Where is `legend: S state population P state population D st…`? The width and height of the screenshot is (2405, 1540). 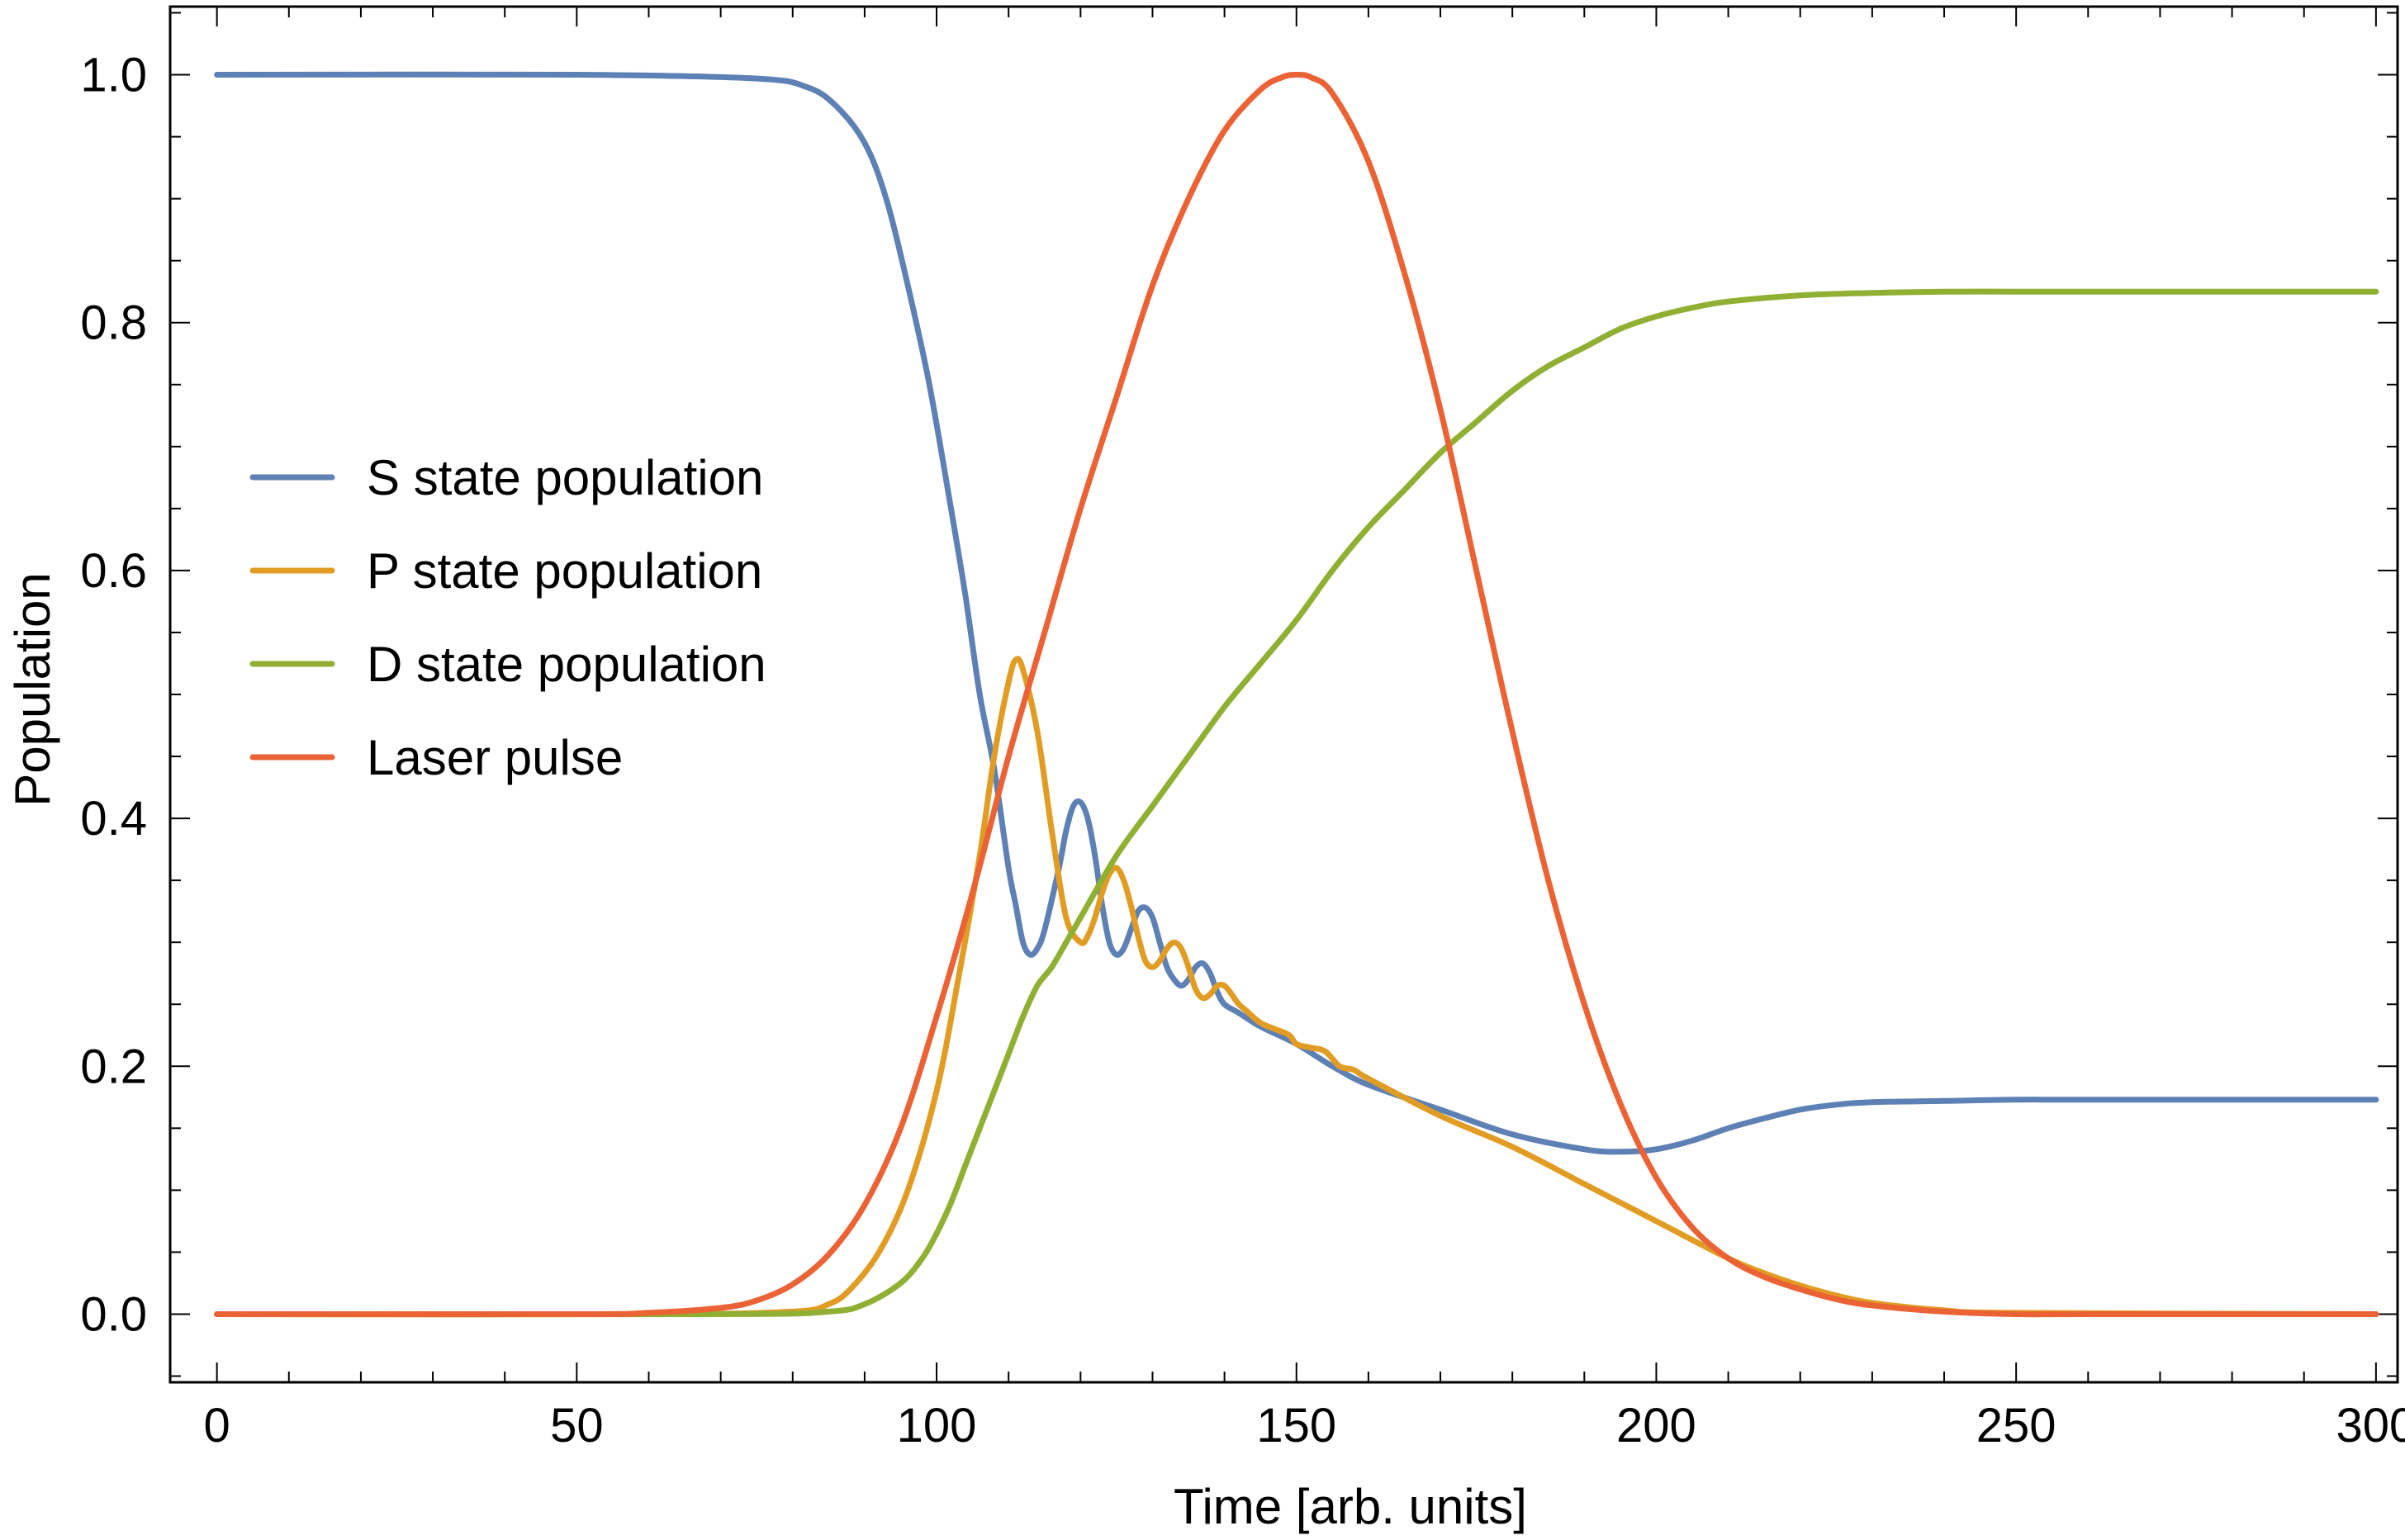 legend: S state population P state population D st… is located at coordinates (508, 618).